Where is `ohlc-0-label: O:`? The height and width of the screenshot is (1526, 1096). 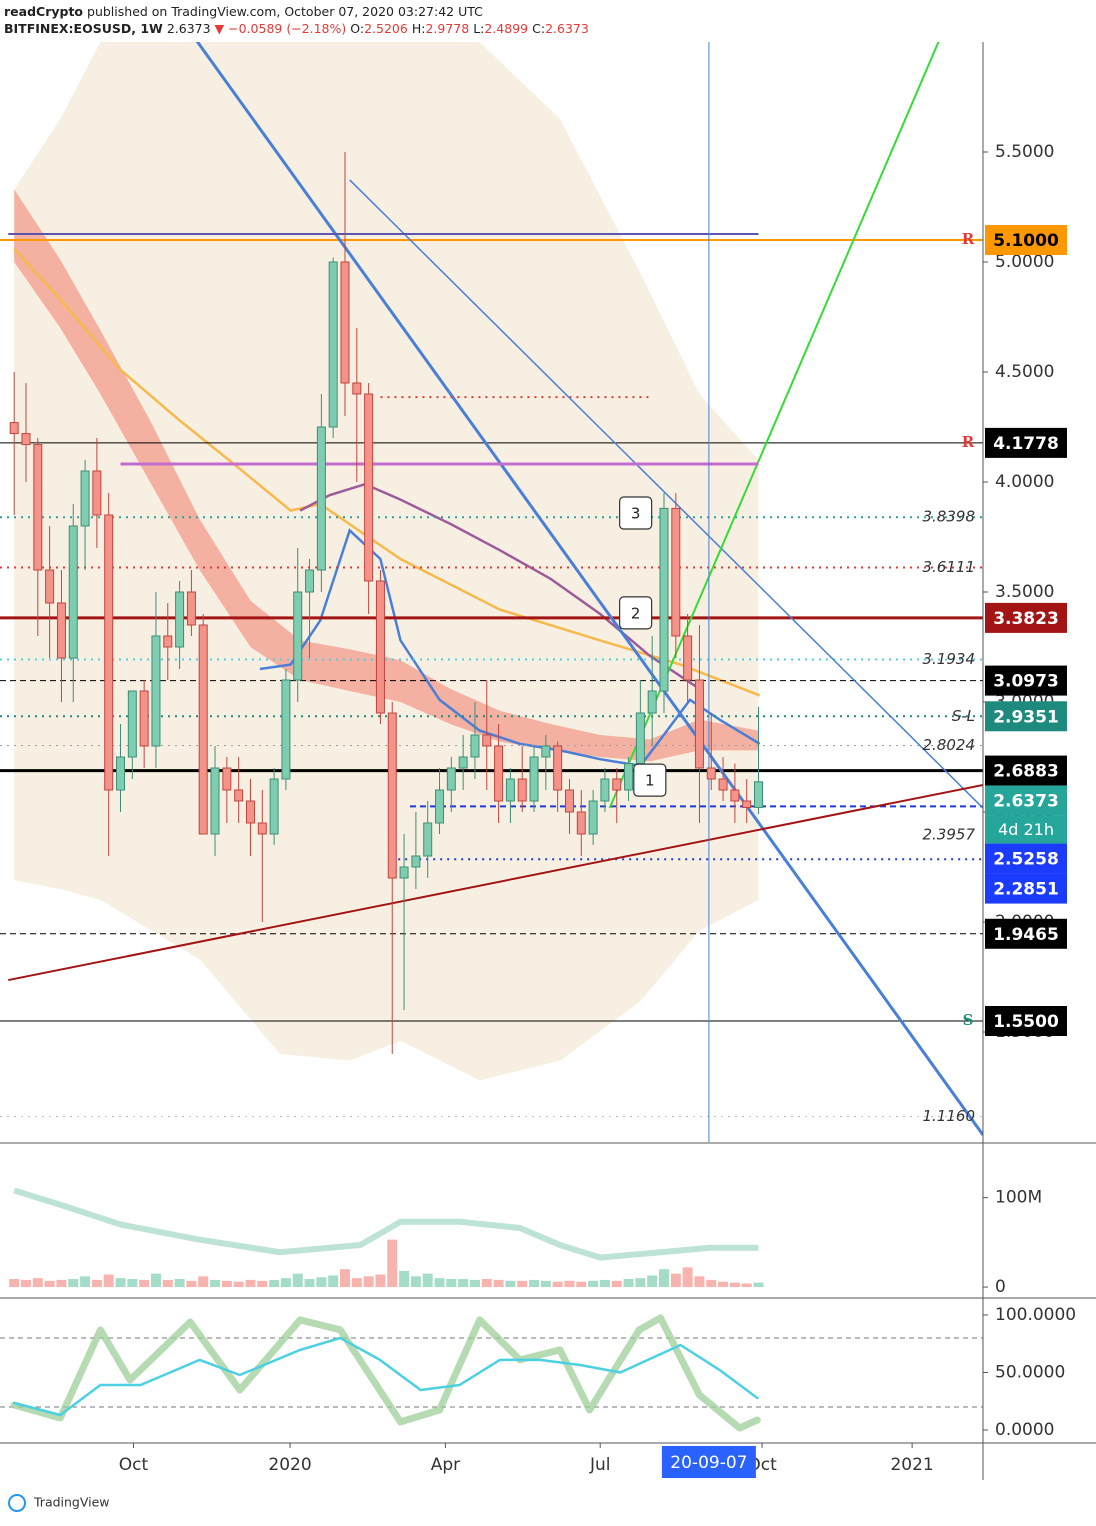
ohlc-0-label: O: is located at coordinates (357, 28).